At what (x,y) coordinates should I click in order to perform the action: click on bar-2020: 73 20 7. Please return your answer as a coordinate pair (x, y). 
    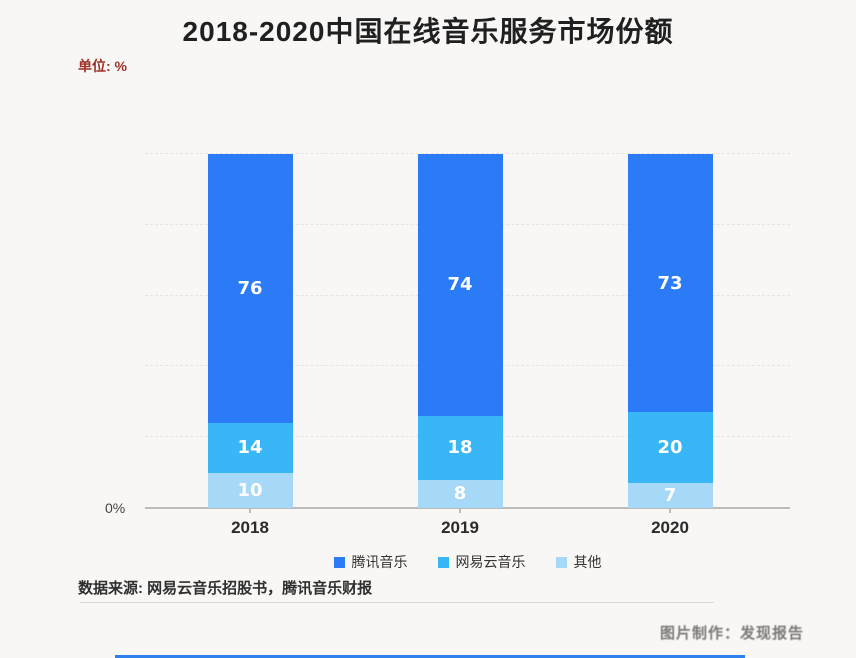
    Looking at the image, I should click on (670, 331).